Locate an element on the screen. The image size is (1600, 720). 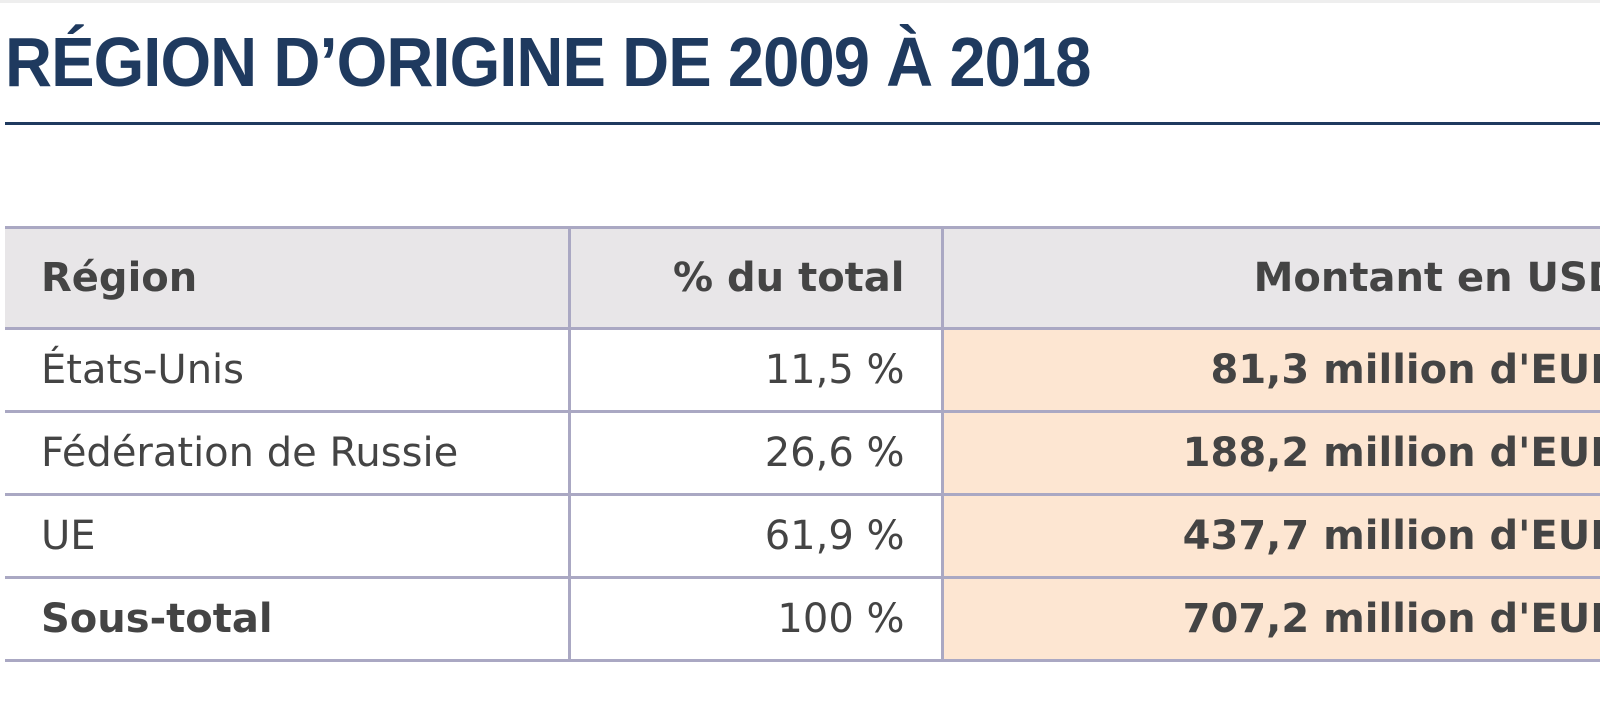
column-header: Montant en USD is located at coordinates (1270, 278).